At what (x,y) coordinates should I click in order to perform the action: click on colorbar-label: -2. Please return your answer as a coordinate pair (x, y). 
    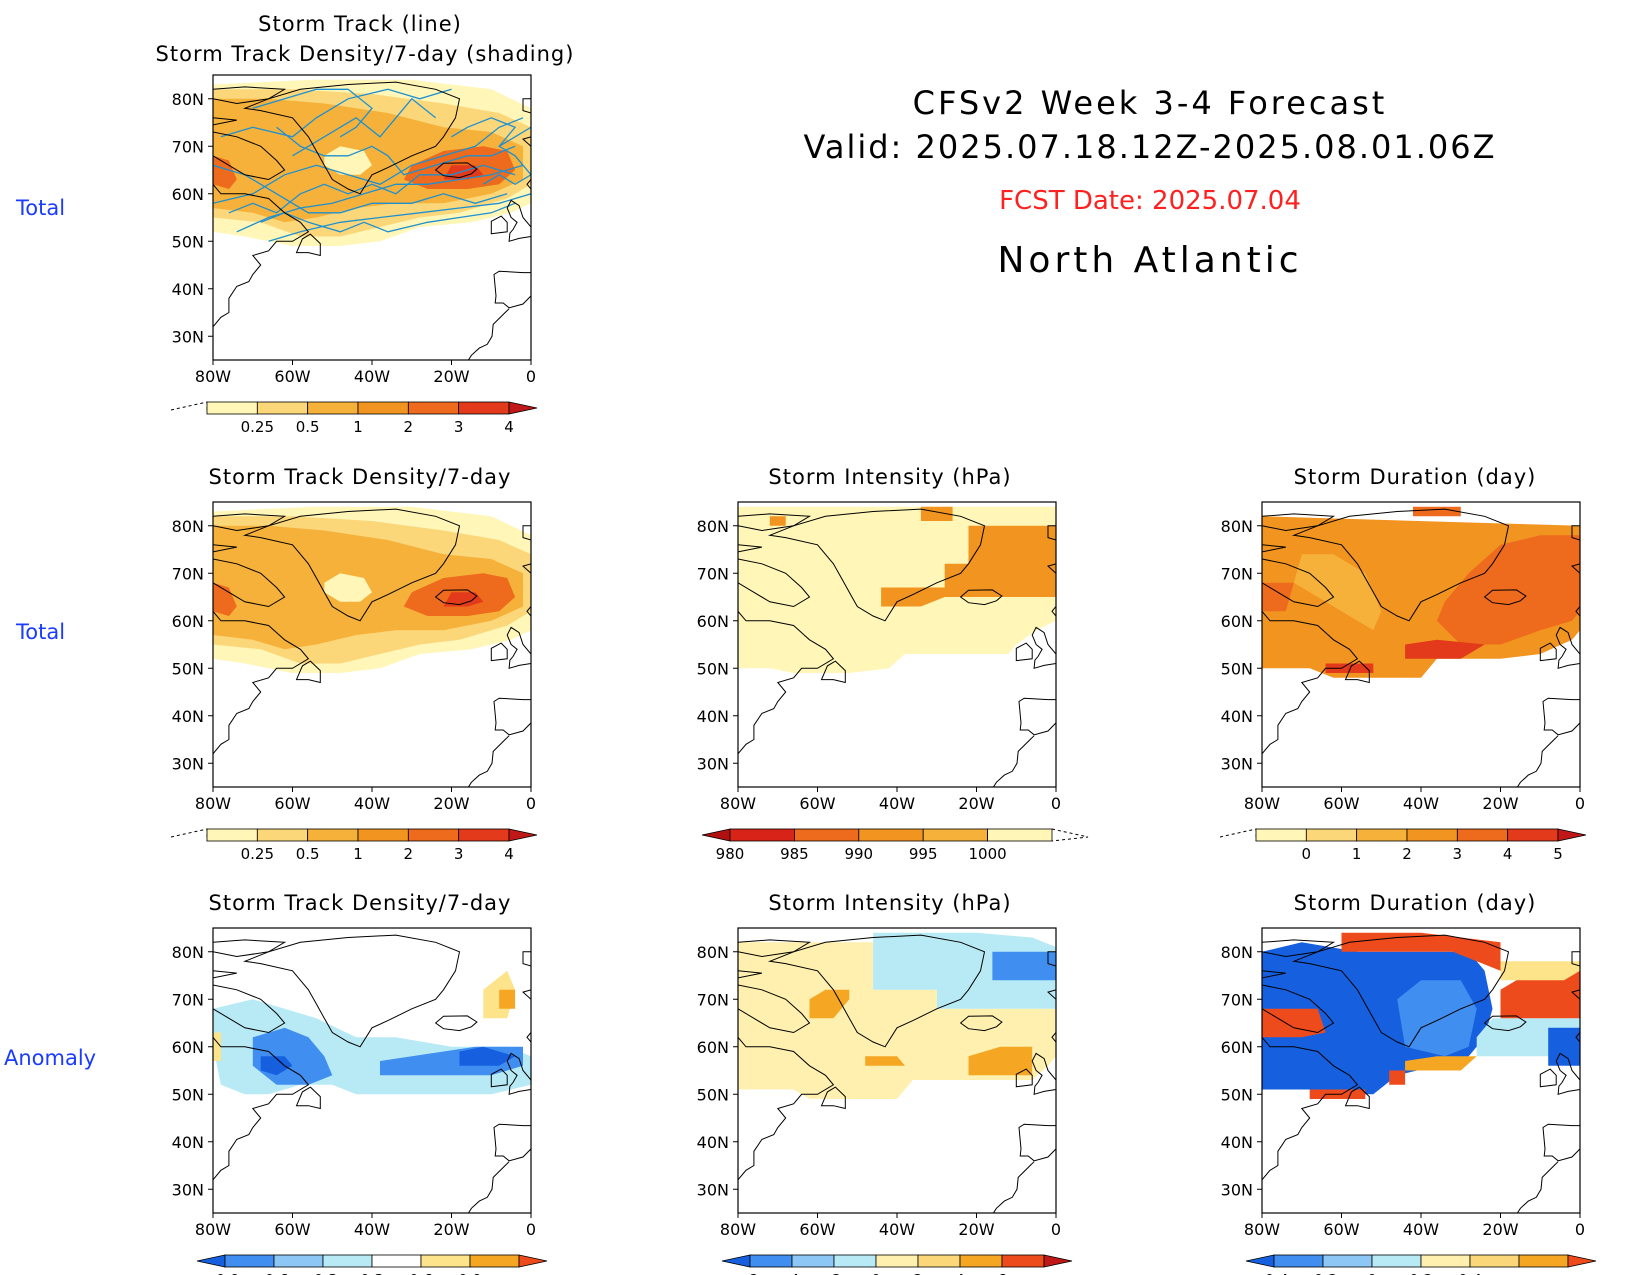
    Looking at the image, I should click on (834, 1273).